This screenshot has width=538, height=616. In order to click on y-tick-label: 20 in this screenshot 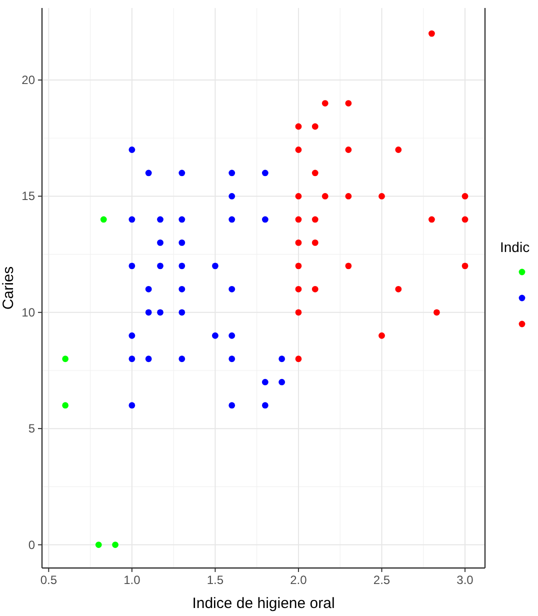, I will do `click(29, 80)`.